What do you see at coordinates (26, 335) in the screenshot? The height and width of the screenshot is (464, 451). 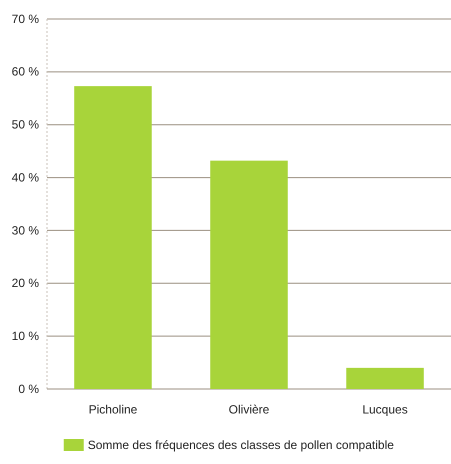 I see `y-tick-label: 10 %` at bounding box center [26, 335].